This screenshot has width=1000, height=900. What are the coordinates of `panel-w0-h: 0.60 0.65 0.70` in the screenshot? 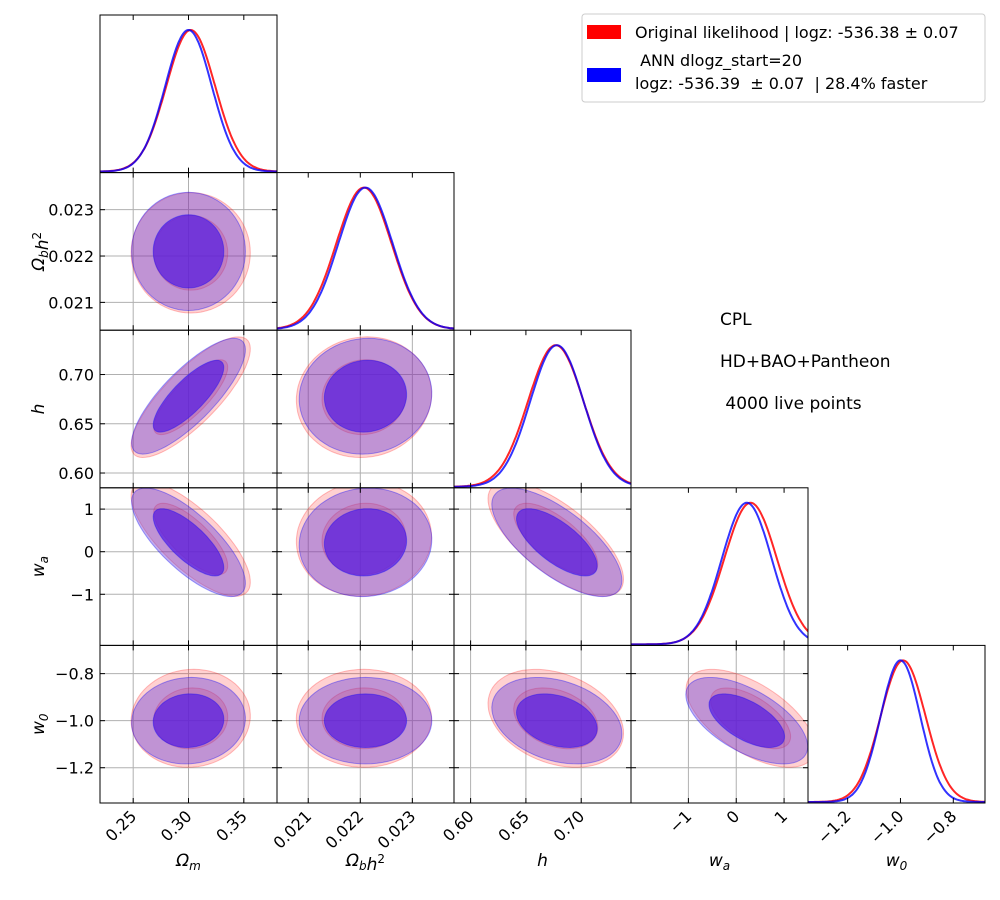 It's located at (535, 745).